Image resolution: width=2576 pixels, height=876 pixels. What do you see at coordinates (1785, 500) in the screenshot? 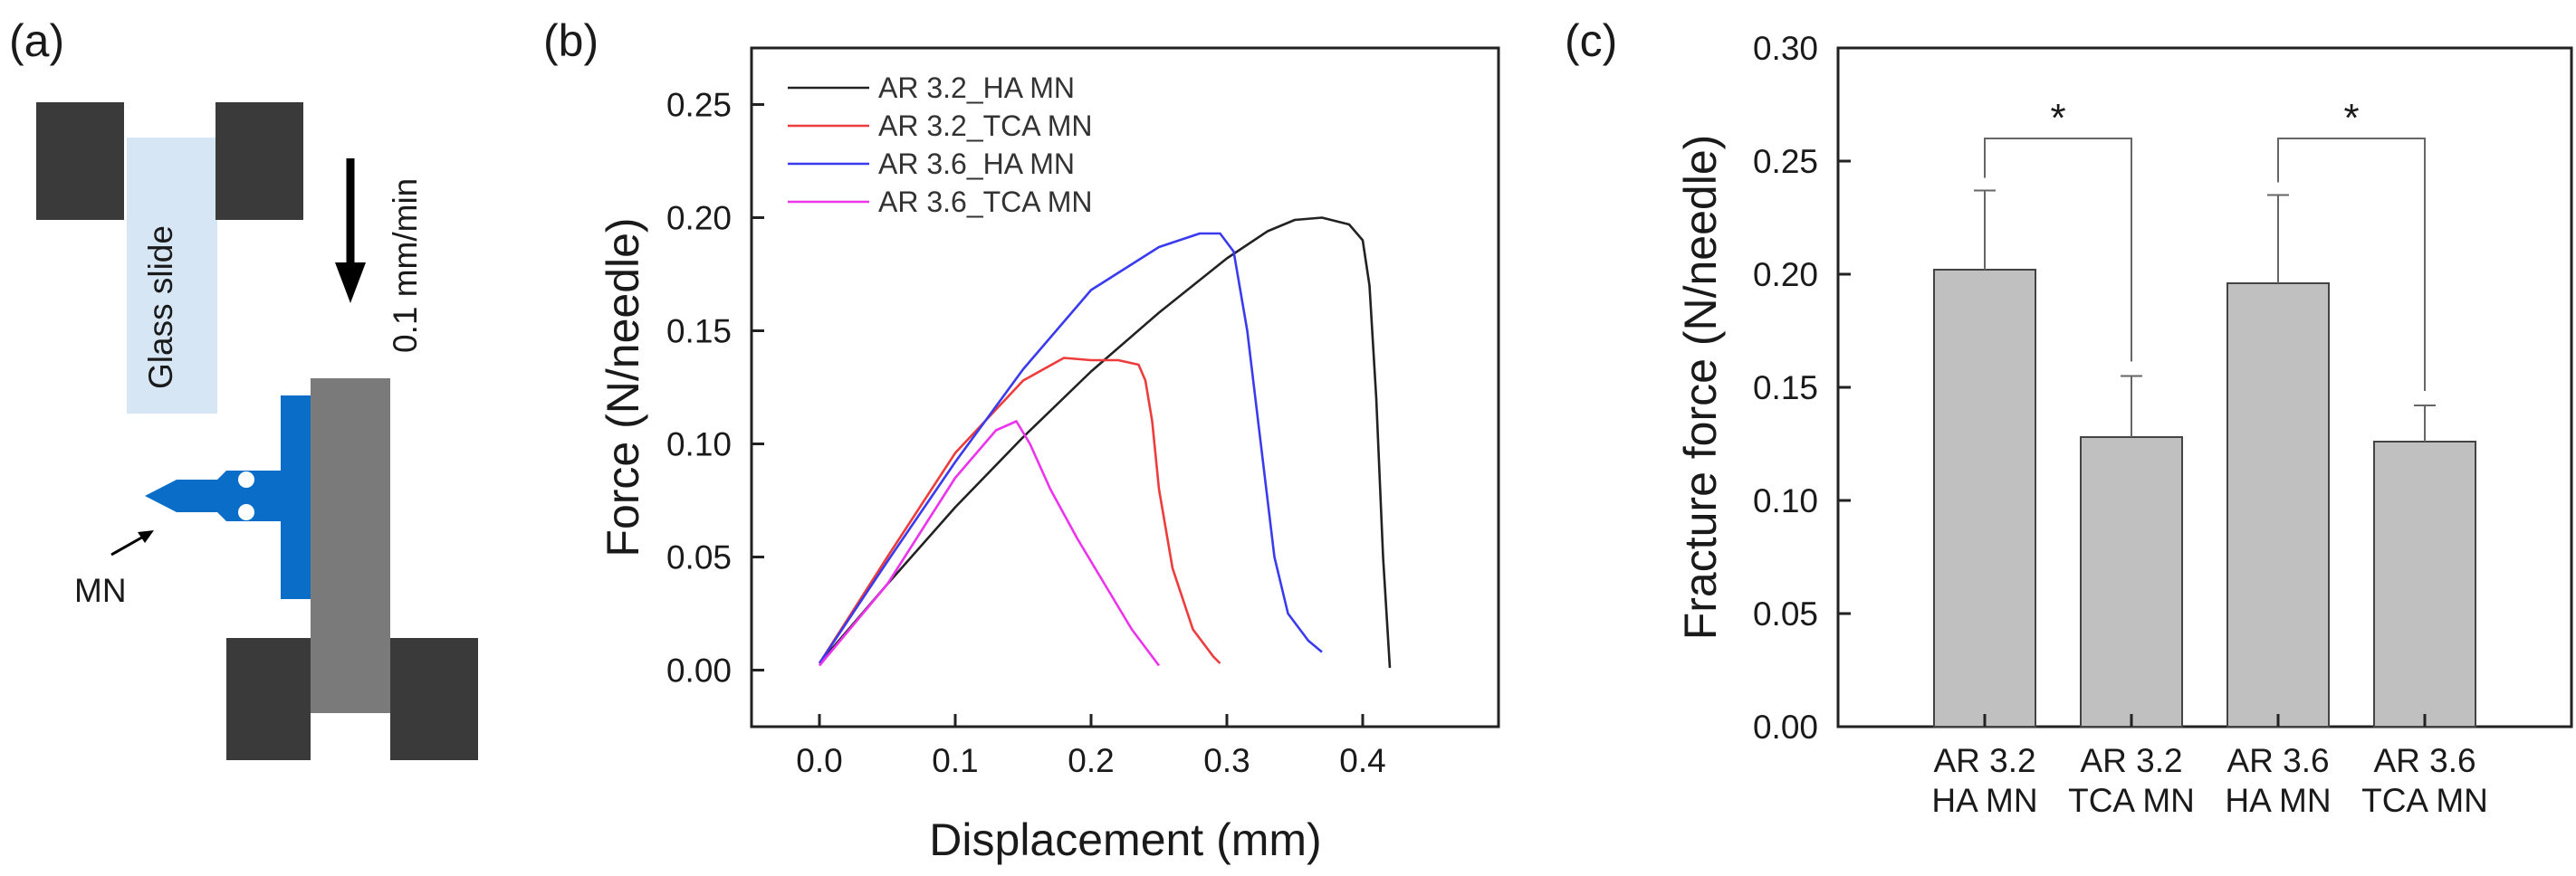
I see `panel-c-y-tick-label: 0.10` at bounding box center [1785, 500].